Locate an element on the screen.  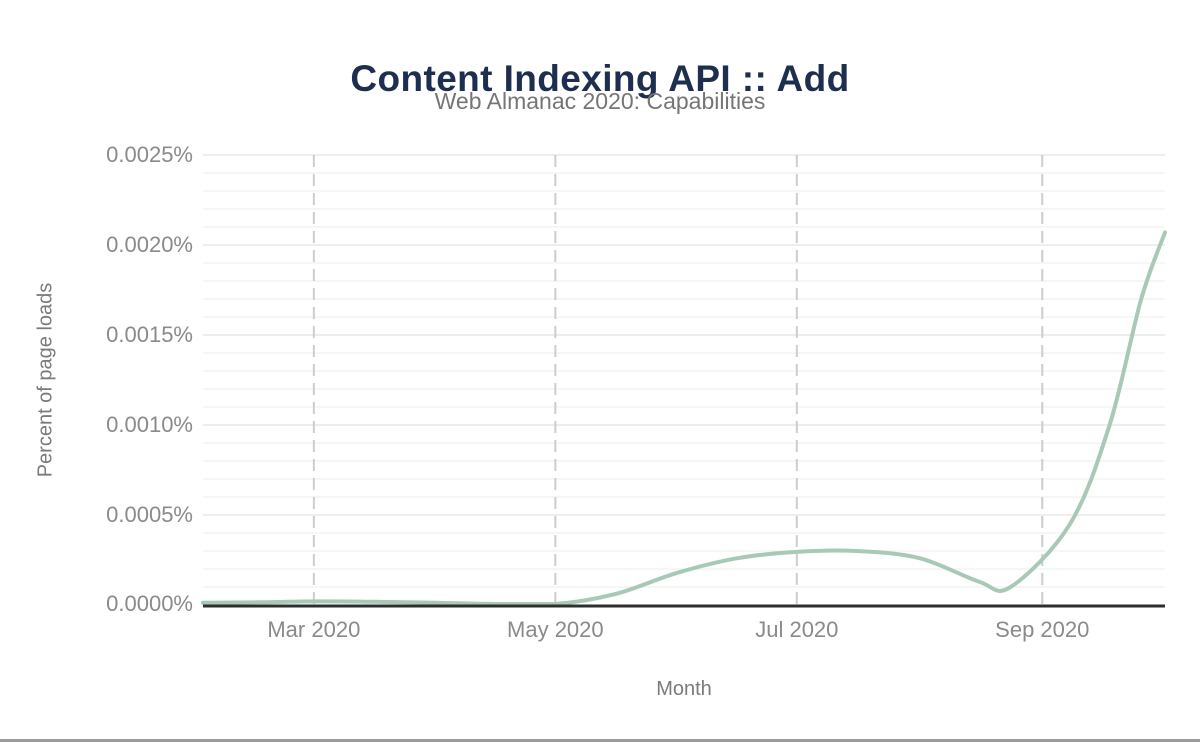
chart-title: Content Indexing API :: Add is located at coordinates (600, 78).